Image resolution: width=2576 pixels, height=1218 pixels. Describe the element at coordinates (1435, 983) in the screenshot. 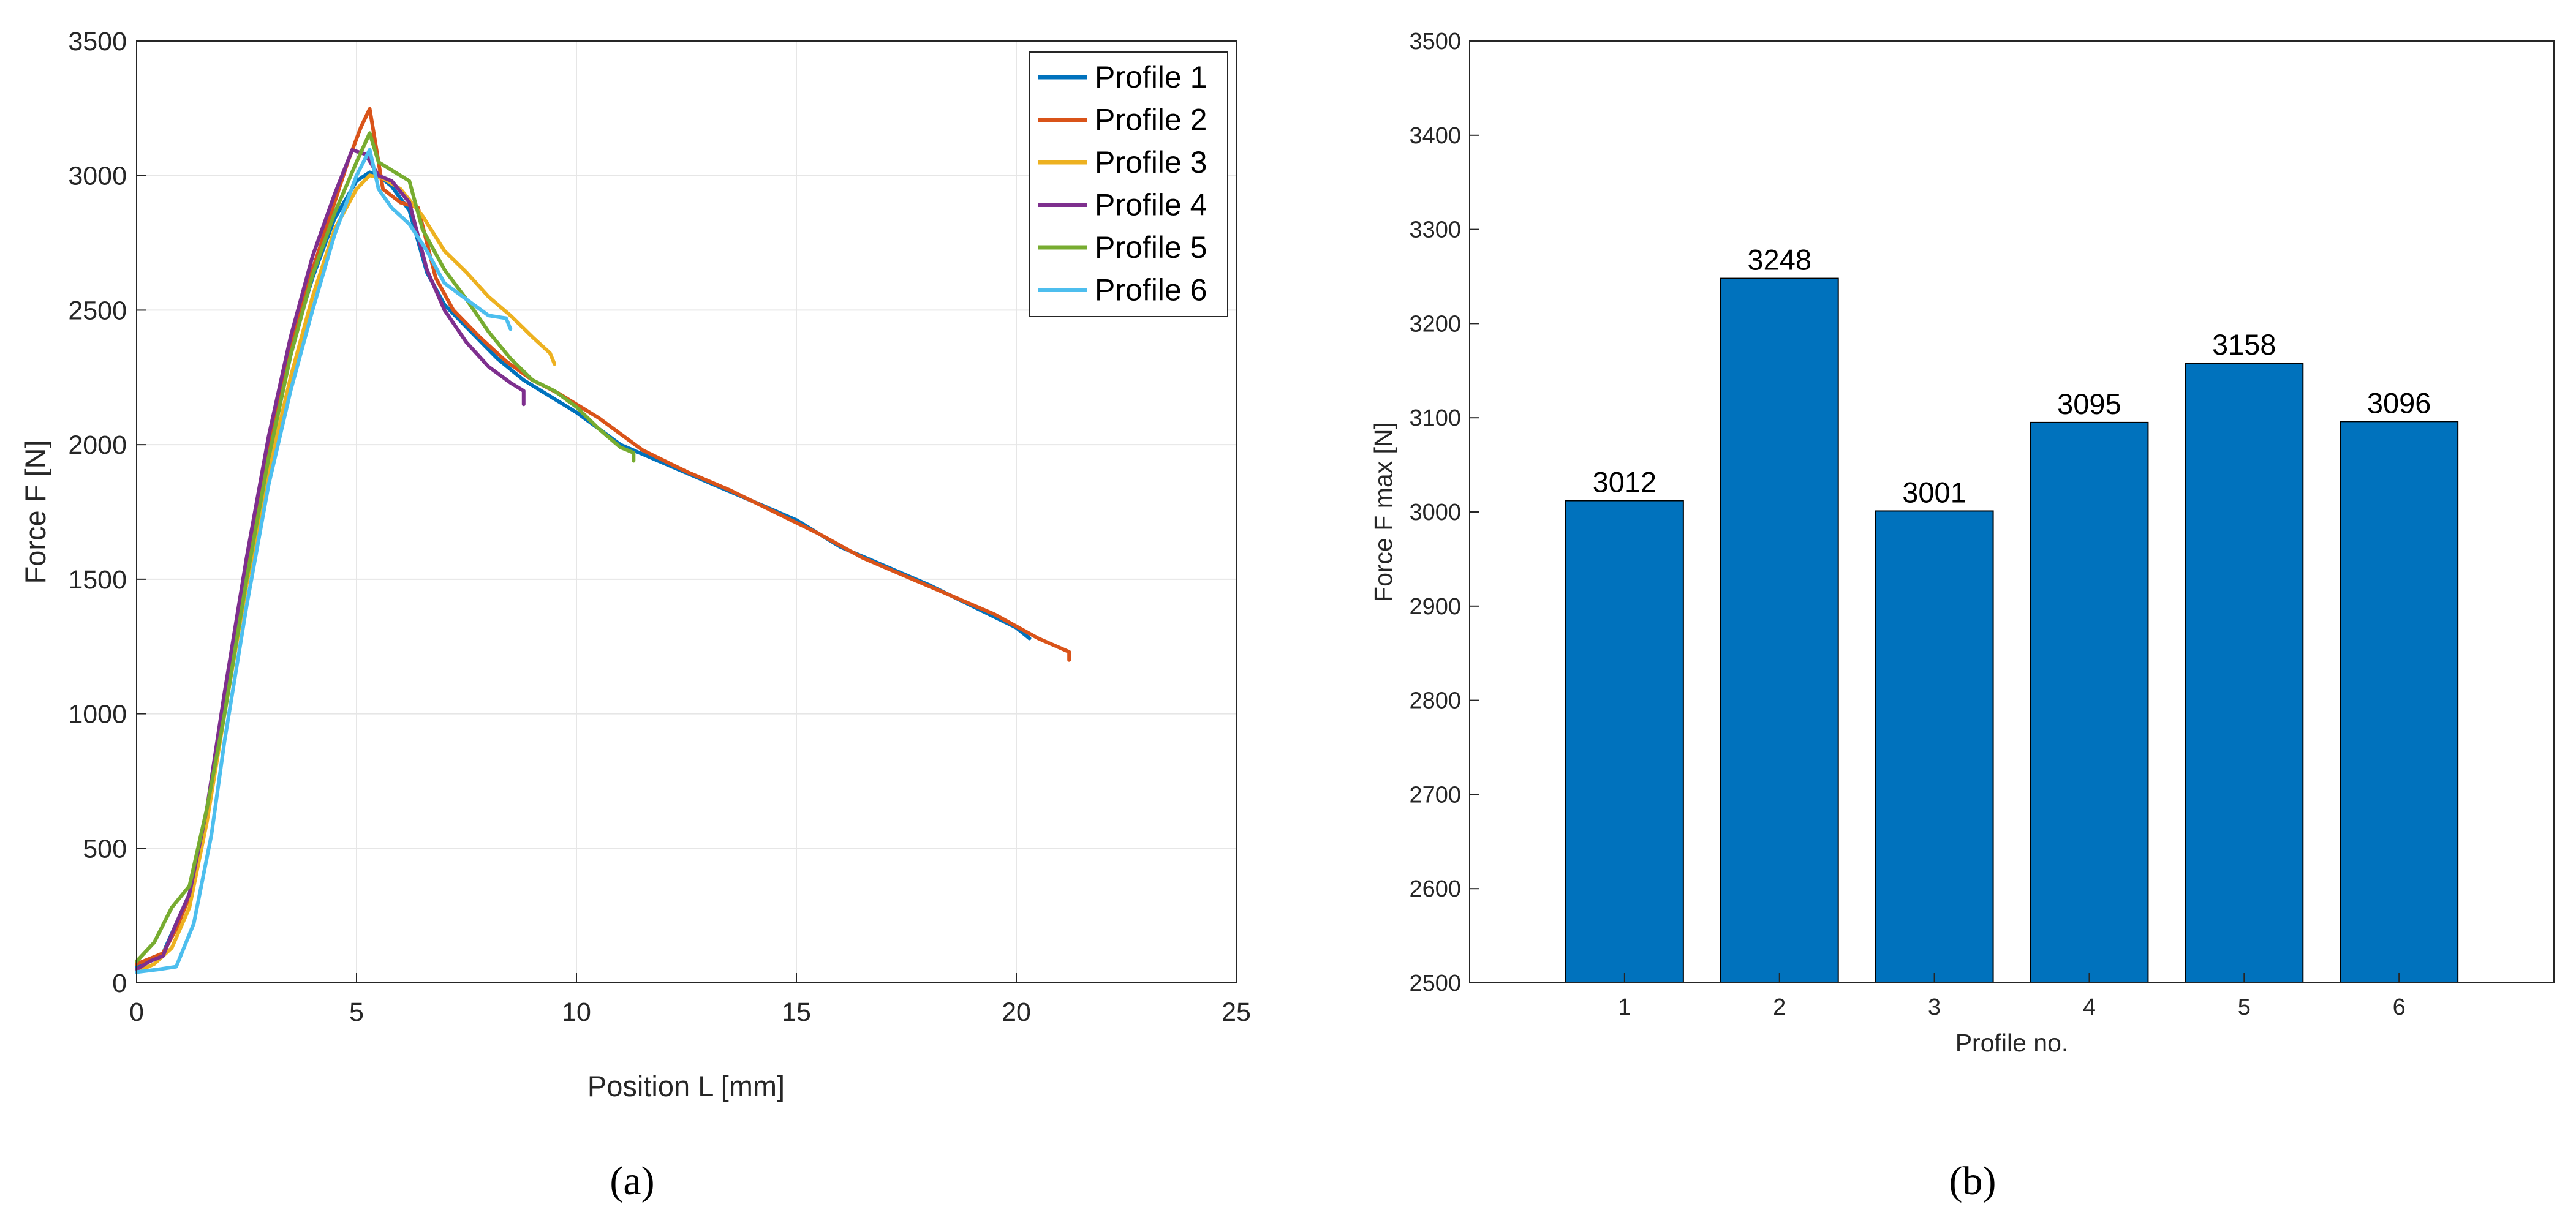

I see `y-tick-label-b: 2500` at that location.